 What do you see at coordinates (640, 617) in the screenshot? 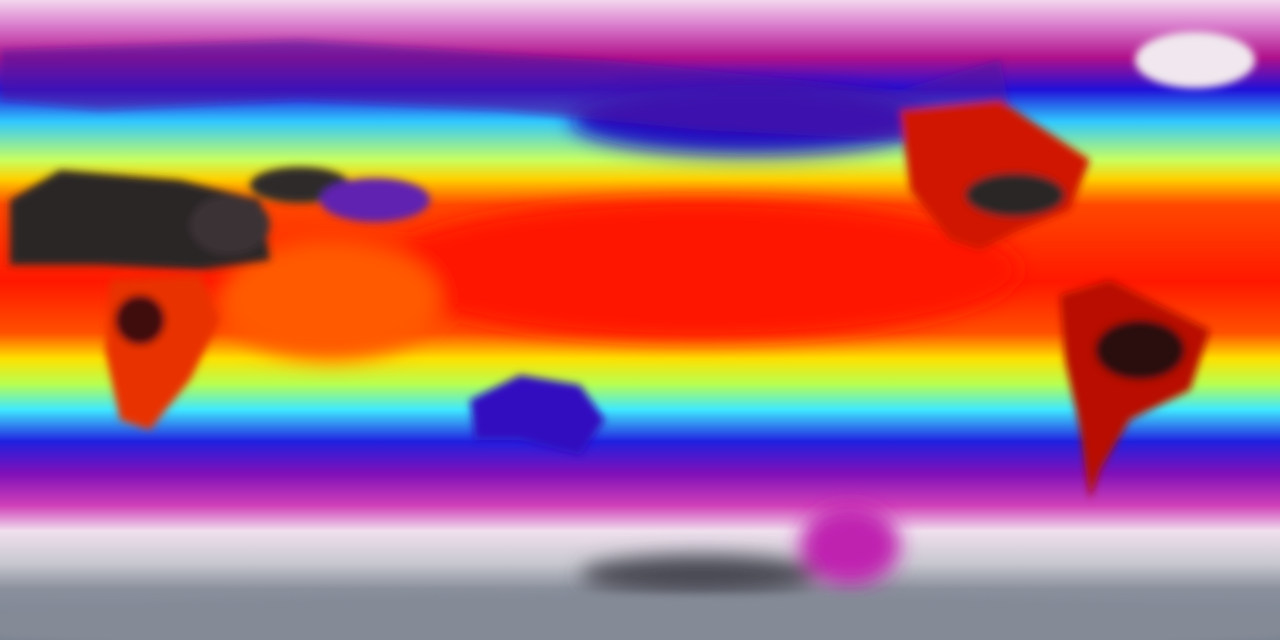
I see `antarctica` at bounding box center [640, 617].